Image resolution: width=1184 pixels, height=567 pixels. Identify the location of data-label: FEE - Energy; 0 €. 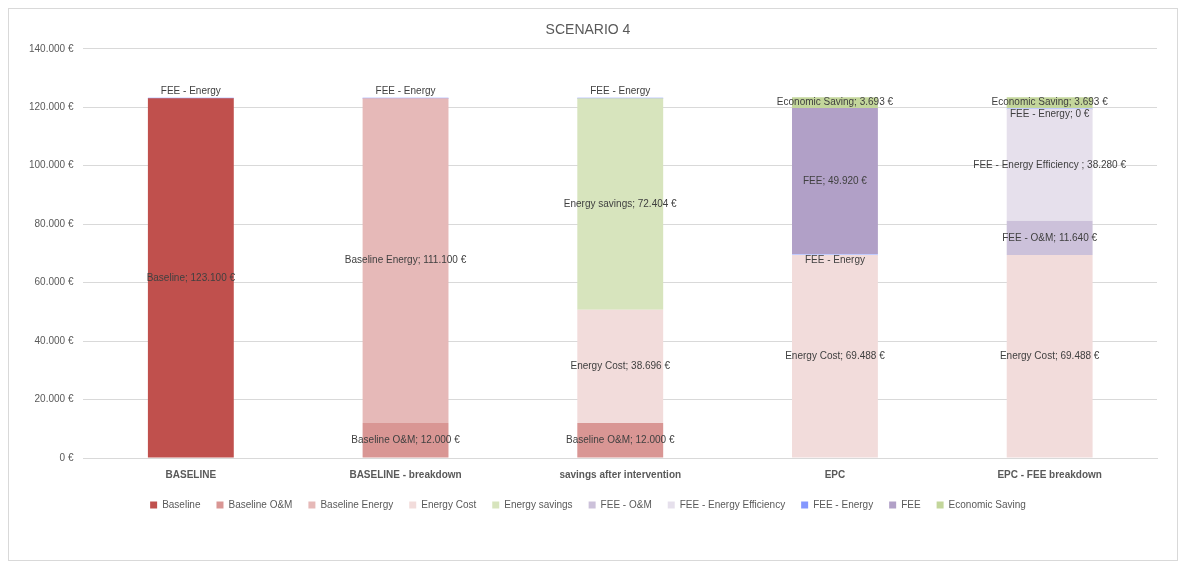
(1049, 114).